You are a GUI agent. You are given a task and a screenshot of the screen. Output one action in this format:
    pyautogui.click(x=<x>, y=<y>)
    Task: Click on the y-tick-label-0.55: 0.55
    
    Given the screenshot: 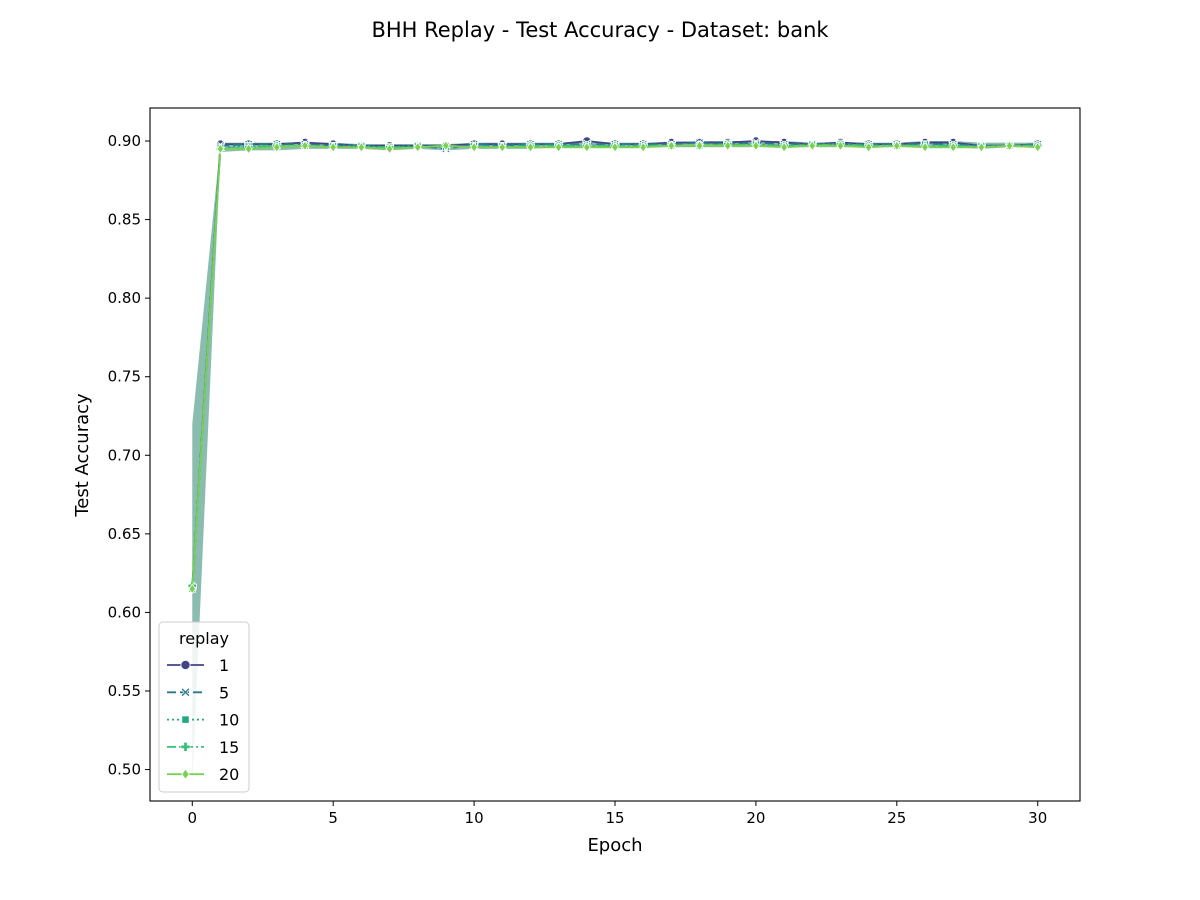 What is the action you would take?
    pyautogui.click(x=124, y=691)
    